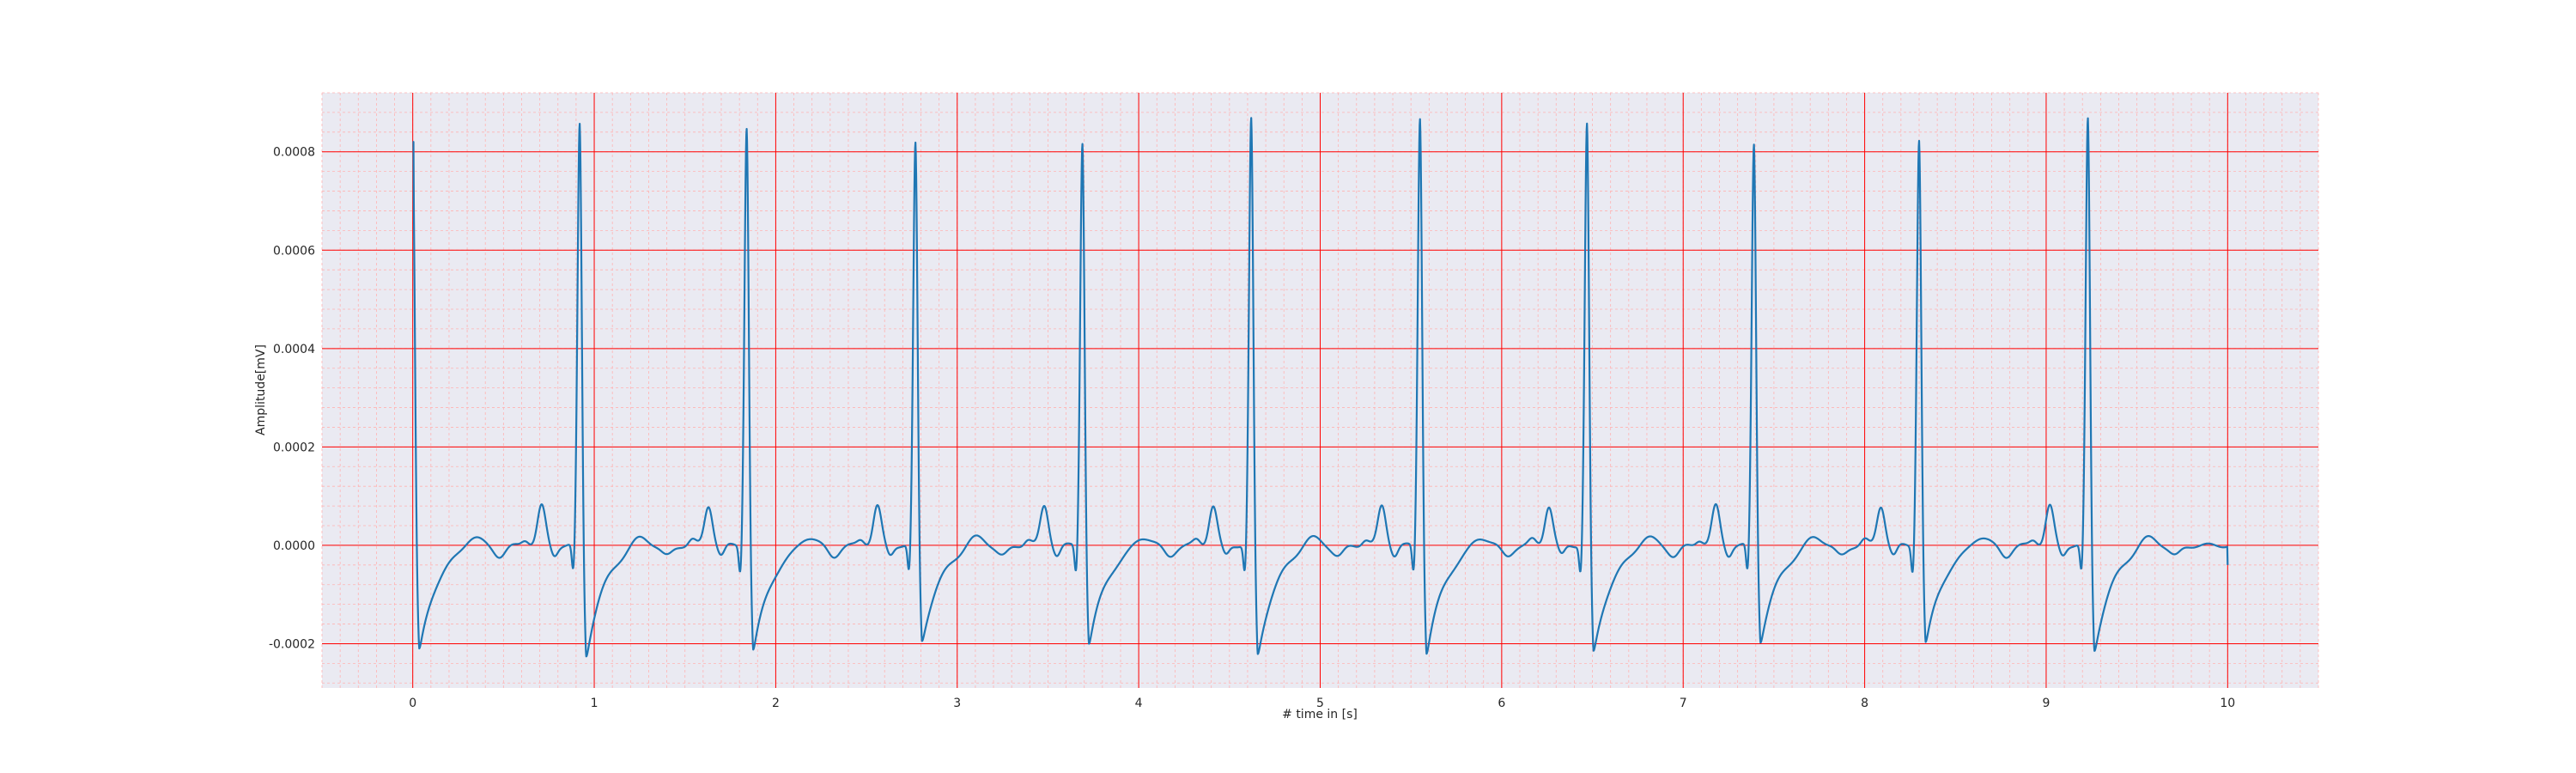  I want to click on y-tick-label: 0.0002, so click(294, 447).